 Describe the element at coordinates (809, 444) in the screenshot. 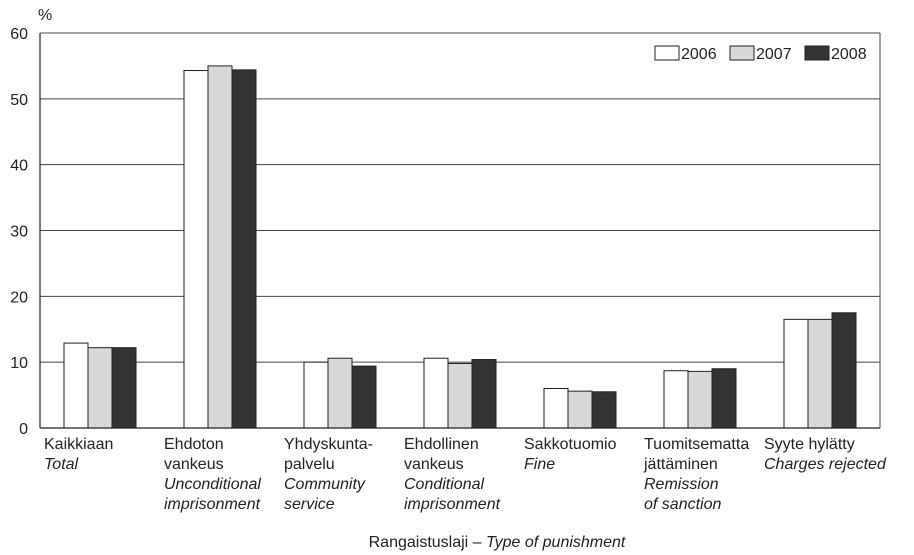

I see `category-label-fi: Syyte hylätty` at that location.